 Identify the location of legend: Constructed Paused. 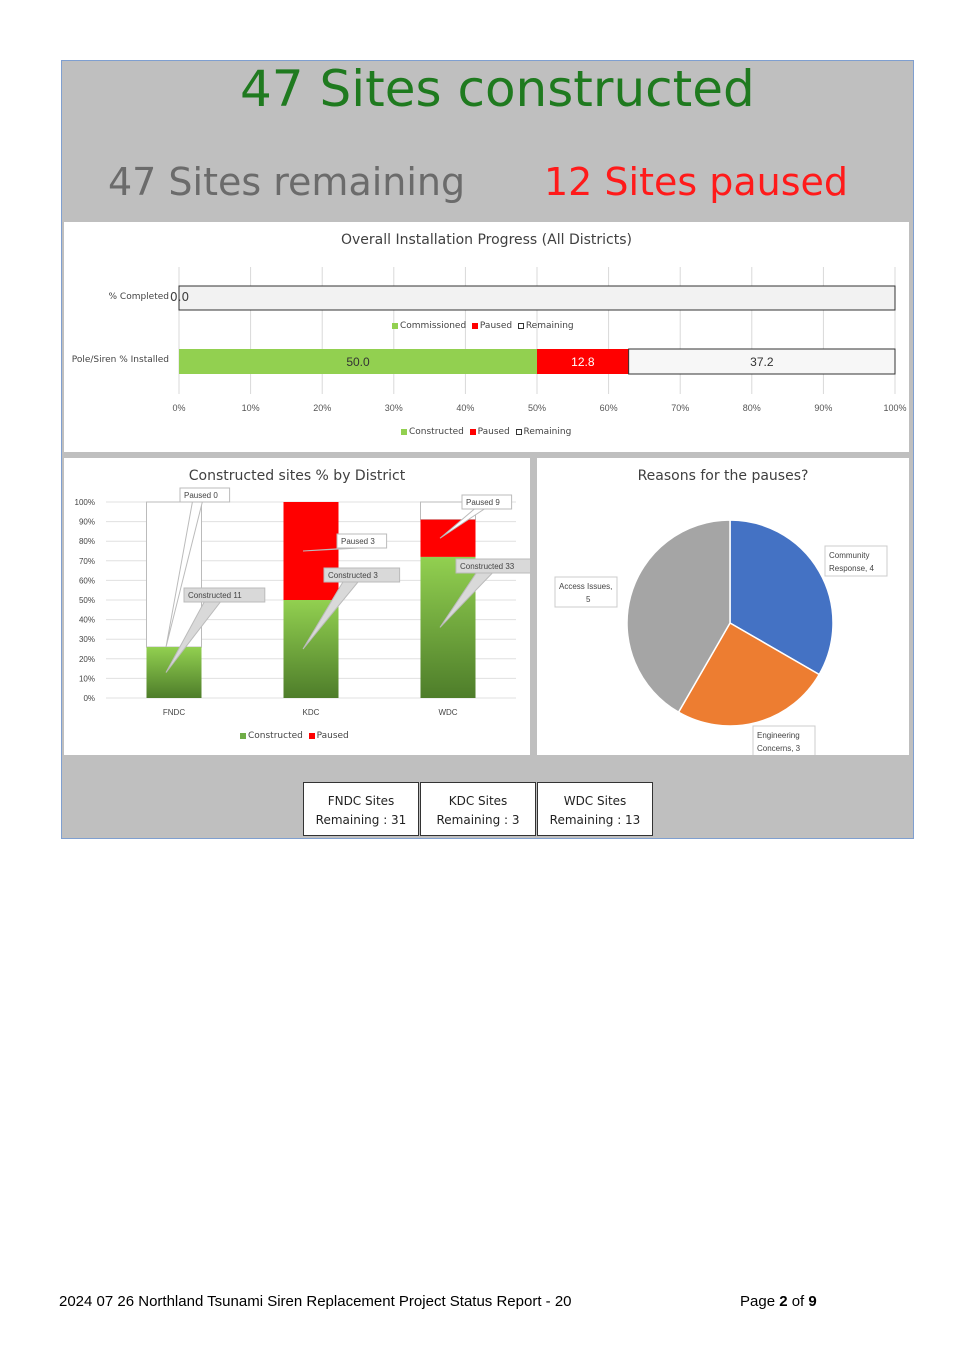
(294, 736).